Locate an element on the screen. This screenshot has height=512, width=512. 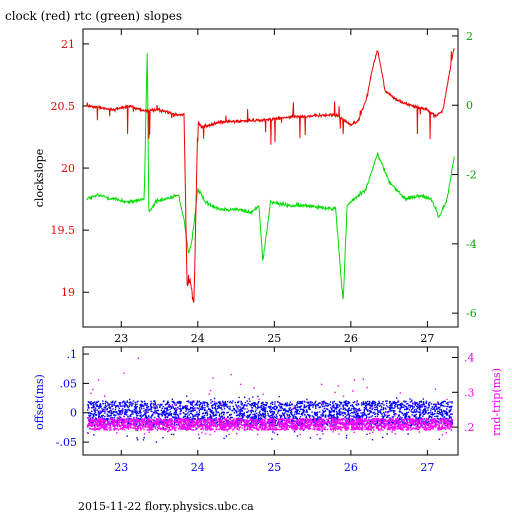
offset-x-tick-label: 25 is located at coordinates (274, 467).